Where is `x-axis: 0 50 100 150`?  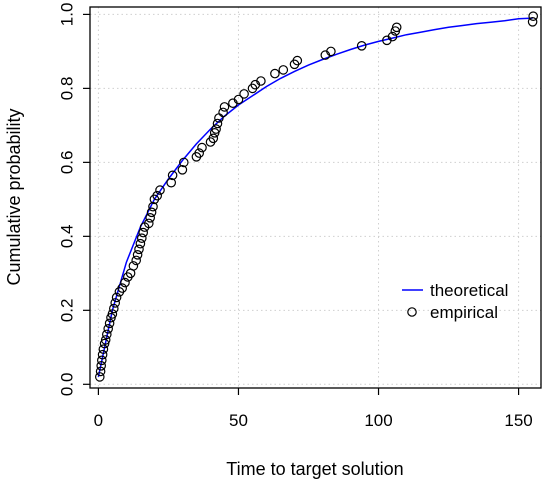 x-axis: 0 50 100 150 is located at coordinates (313, 409).